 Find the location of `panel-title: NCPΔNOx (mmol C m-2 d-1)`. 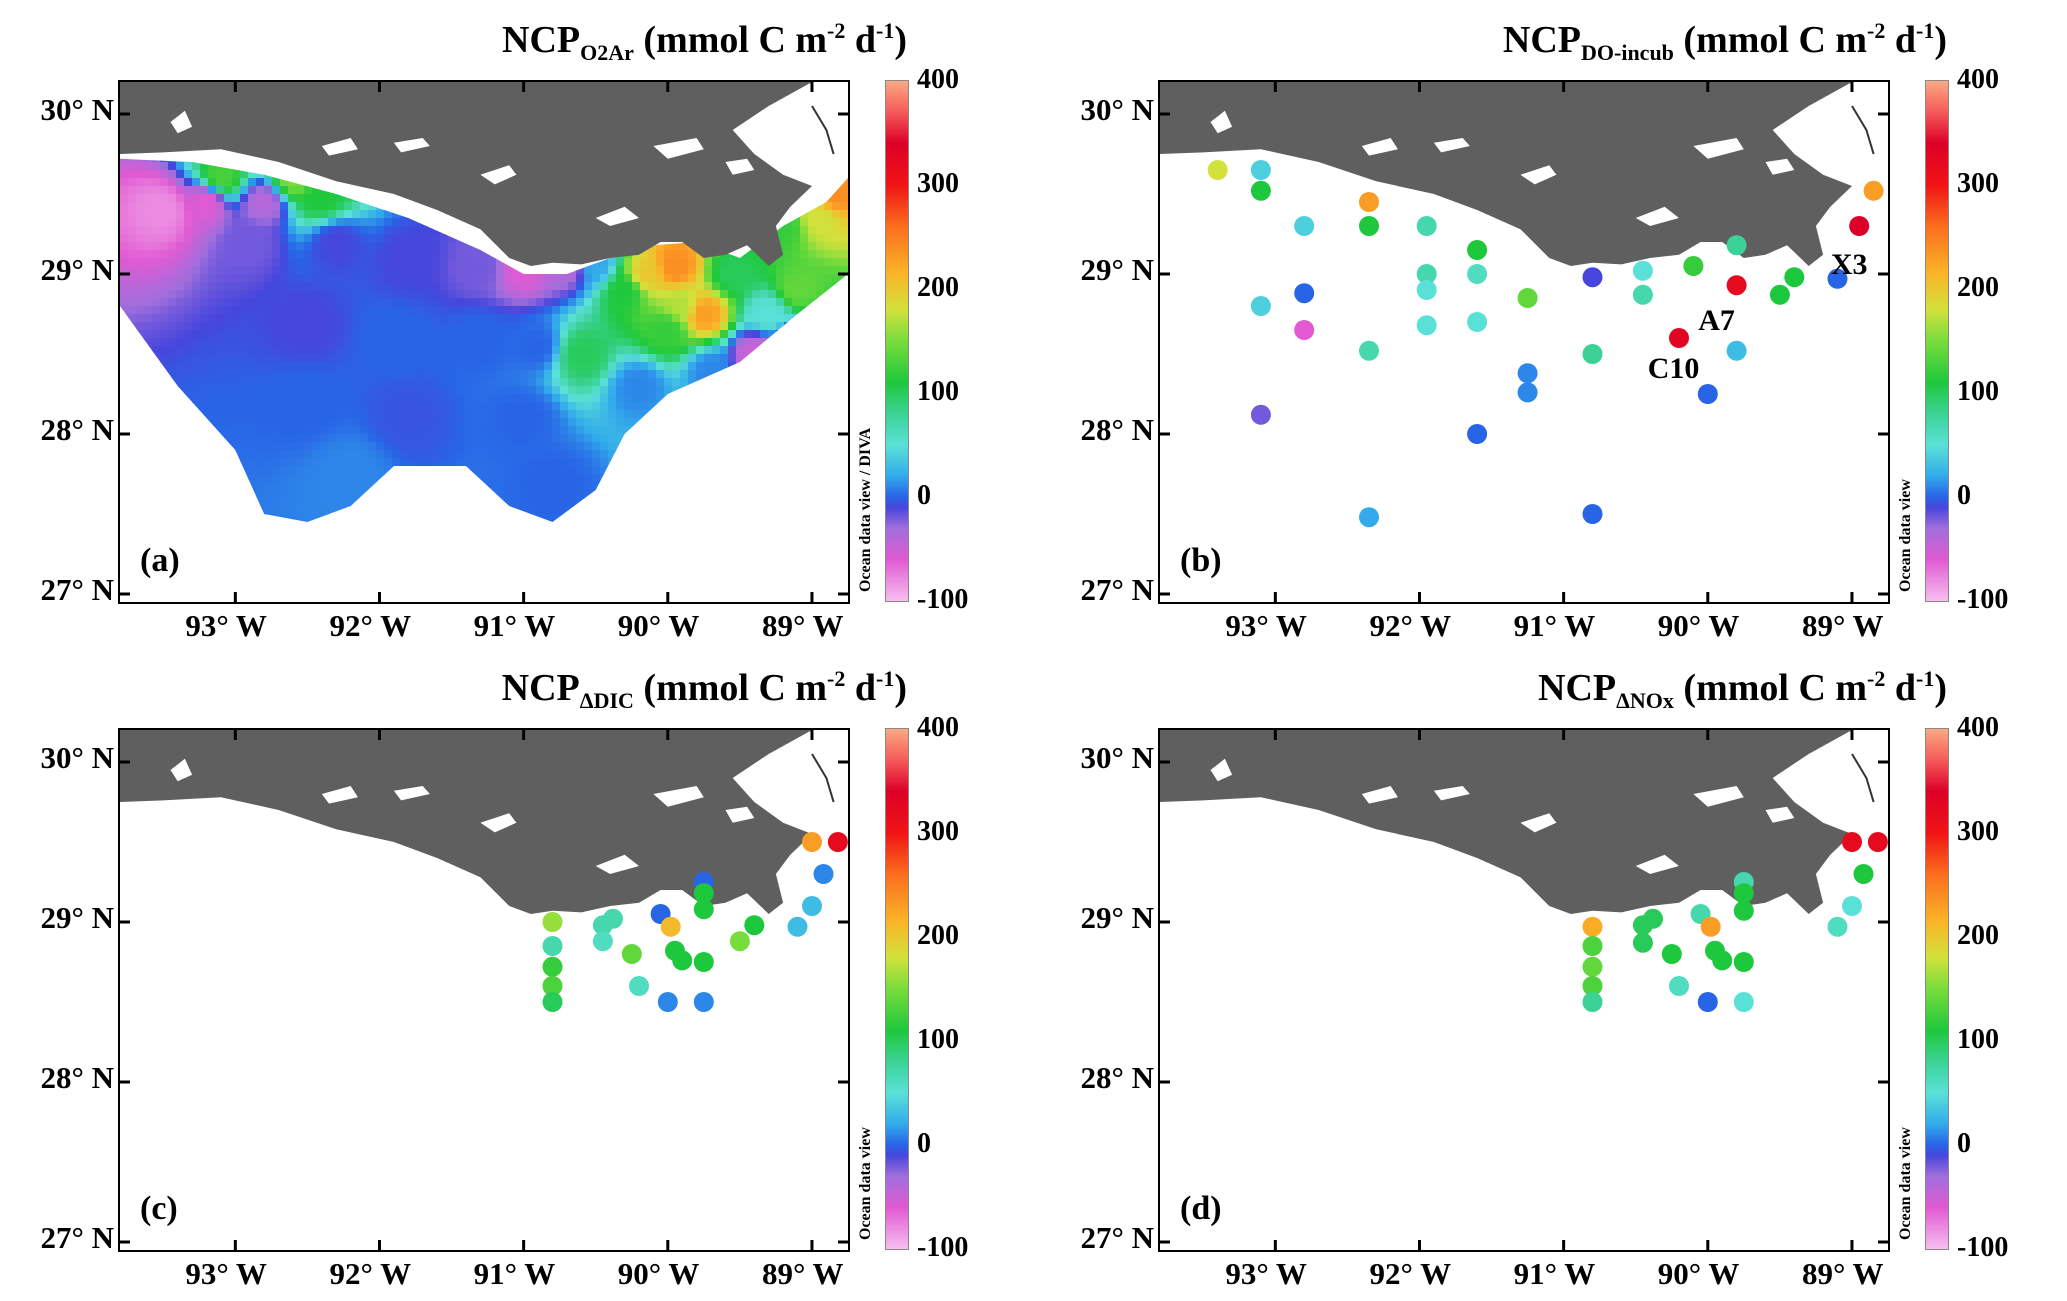

panel-title: NCPΔNOx (mmol C m-2 d-1) is located at coordinates (1742, 689).